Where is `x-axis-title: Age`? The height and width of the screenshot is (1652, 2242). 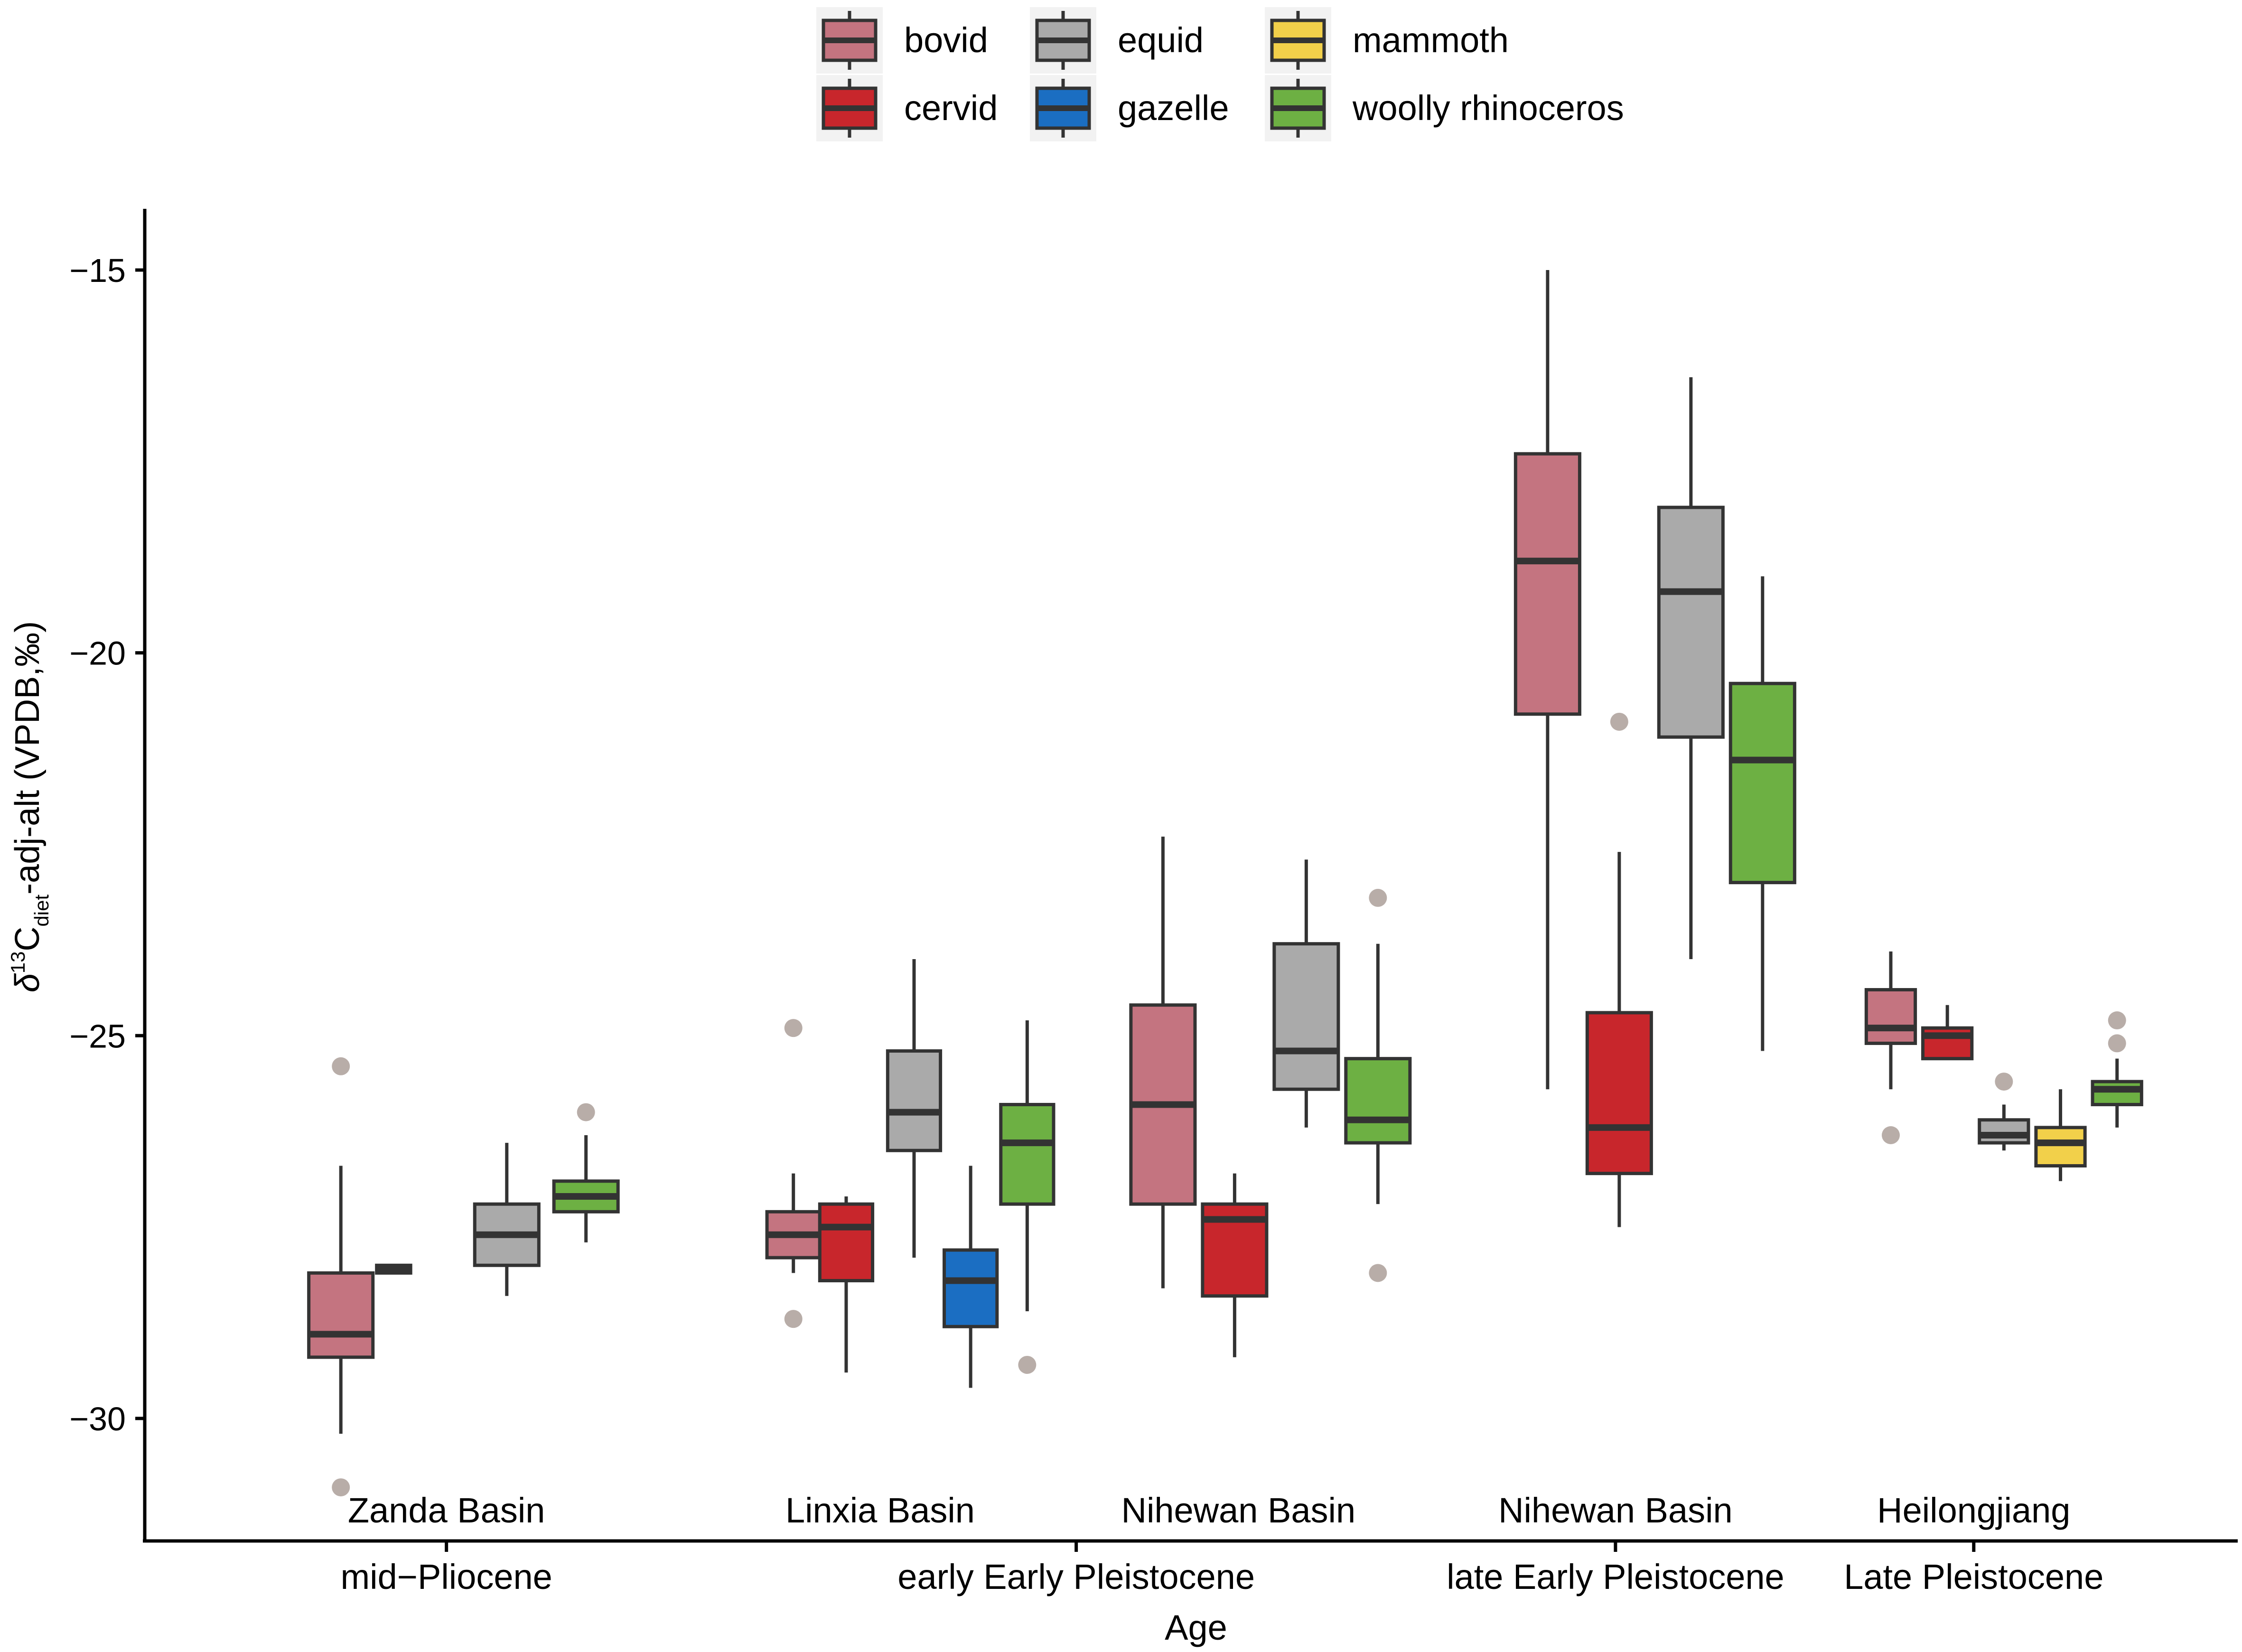
x-axis-title: Age is located at coordinates (1196, 1627).